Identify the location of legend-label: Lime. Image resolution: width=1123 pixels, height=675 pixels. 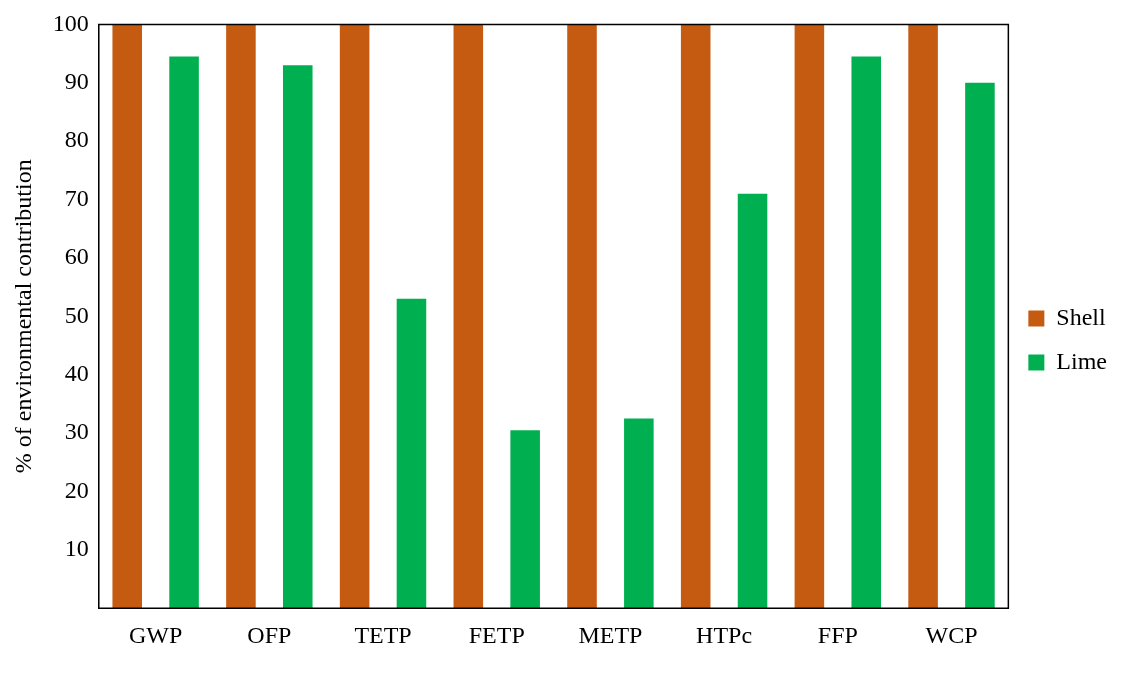
(1082, 360).